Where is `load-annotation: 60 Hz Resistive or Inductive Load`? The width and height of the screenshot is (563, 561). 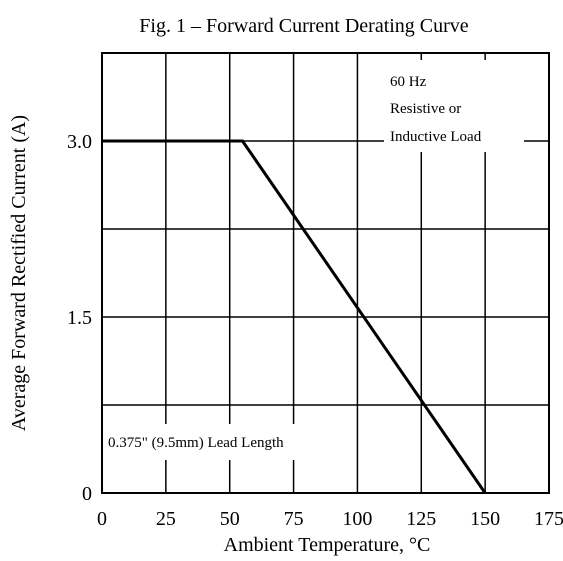 load-annotation: 60 Hz Resistive or Inductive Load is located at coordinates (436, 109).